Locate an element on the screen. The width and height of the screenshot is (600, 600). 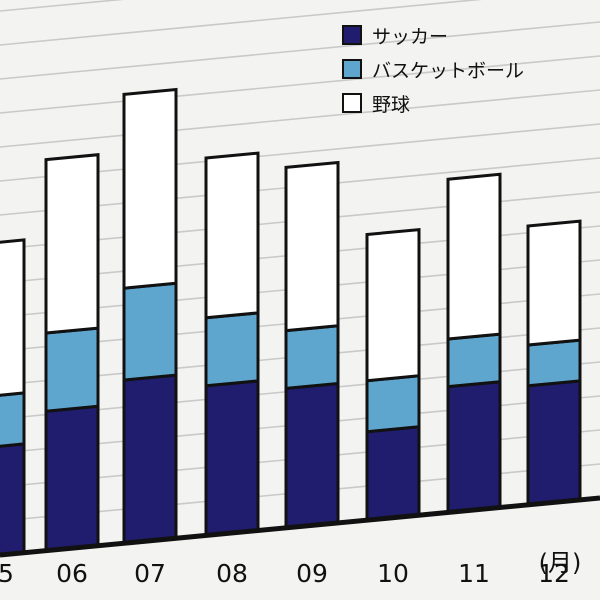
x-tick-label: 10 is located at coordinates (393, 573).